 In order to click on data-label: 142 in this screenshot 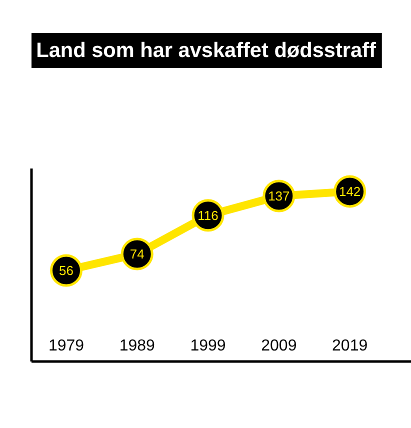, I will do `click(349, 191)`.